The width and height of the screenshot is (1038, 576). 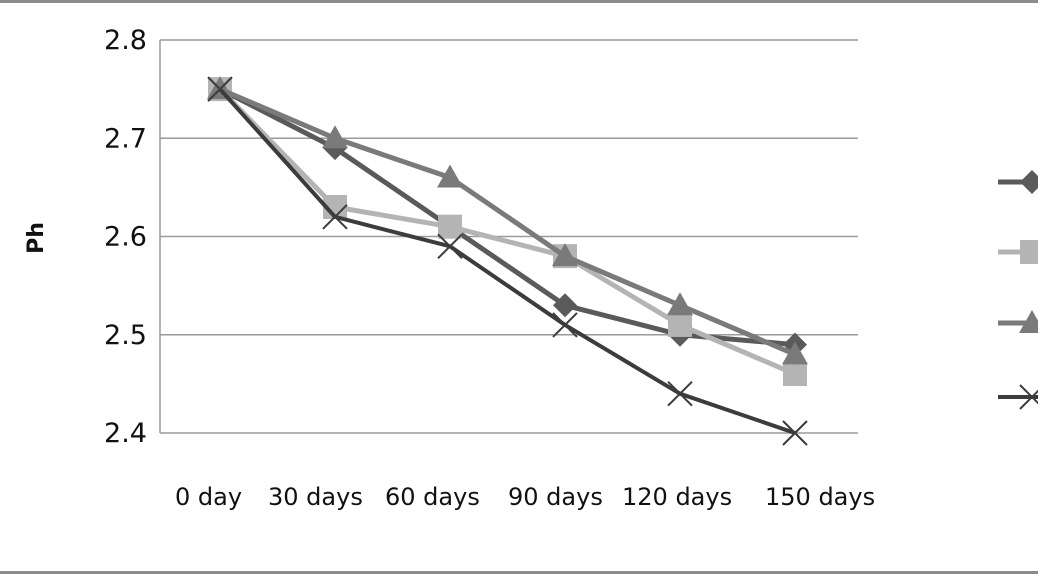 What do you see at coordinates (820, 497) in the screenshot?
I see `x-tick-label: 150 days` at bounding box center [820, 497].